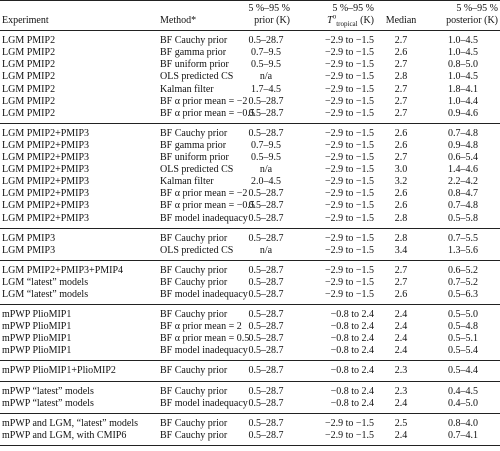 The width and height of the screenshot is (500, 451). I want to click on experiment-cell: mPWP and LGM, with CMIP6, so click(64, 435).